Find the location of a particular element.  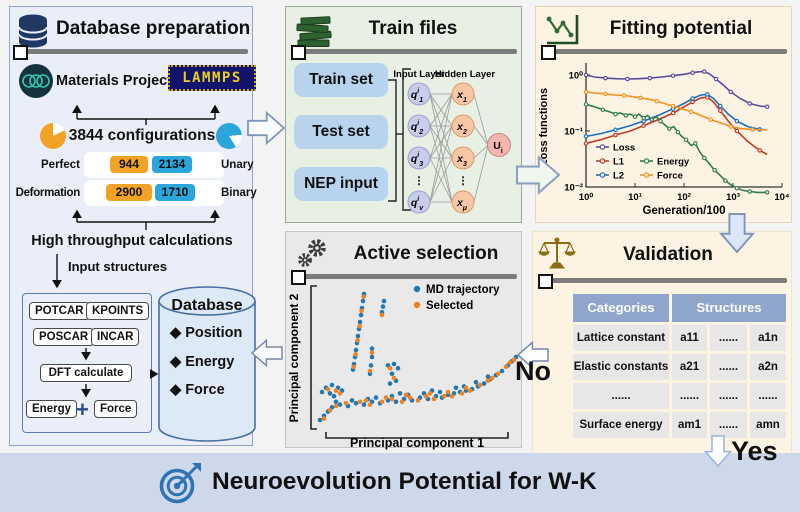

hidden-layer-label: Hidden Layer is located at coordinates (465, 74).